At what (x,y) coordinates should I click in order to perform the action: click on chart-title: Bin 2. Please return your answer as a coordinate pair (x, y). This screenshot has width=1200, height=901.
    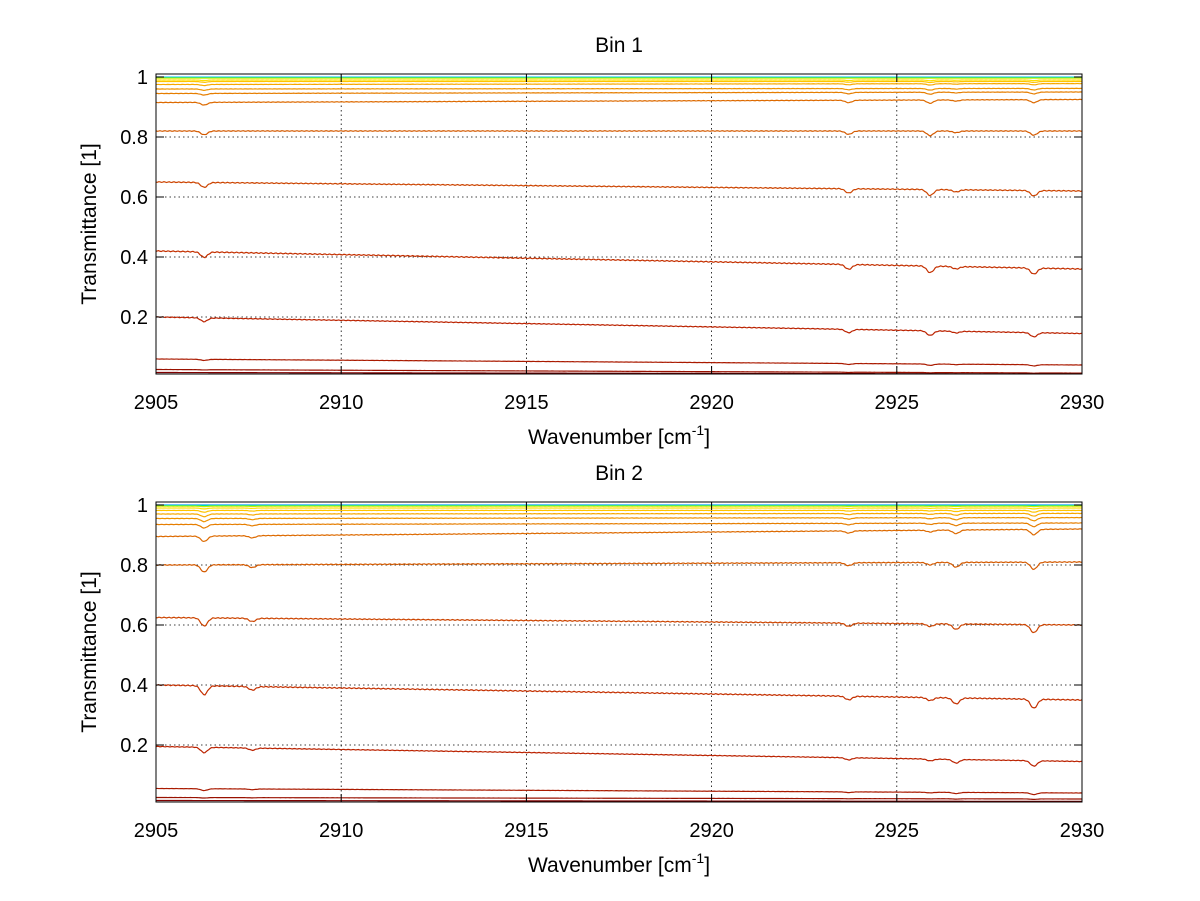
    Looking at the image, I should click on (619, 473).